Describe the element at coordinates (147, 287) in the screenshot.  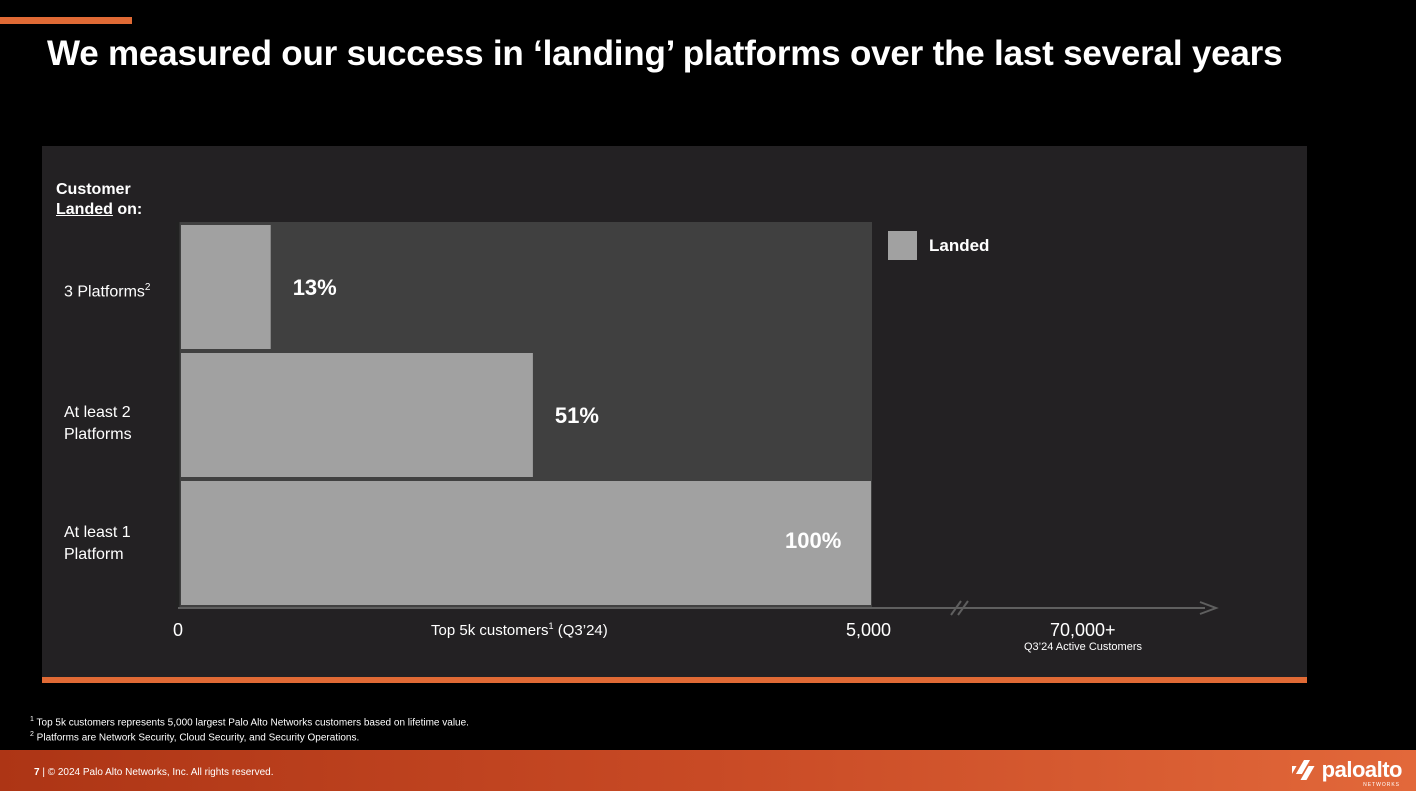
I see `category-label-sup: 2` at that location.